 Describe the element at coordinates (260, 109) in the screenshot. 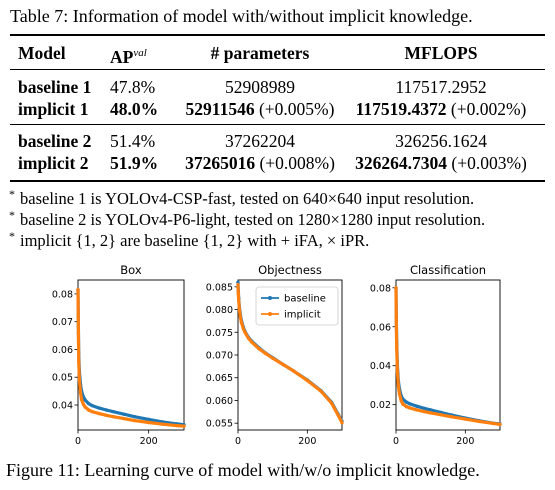

I see `cell-params: 52911546 (+0.005%)` at that location.